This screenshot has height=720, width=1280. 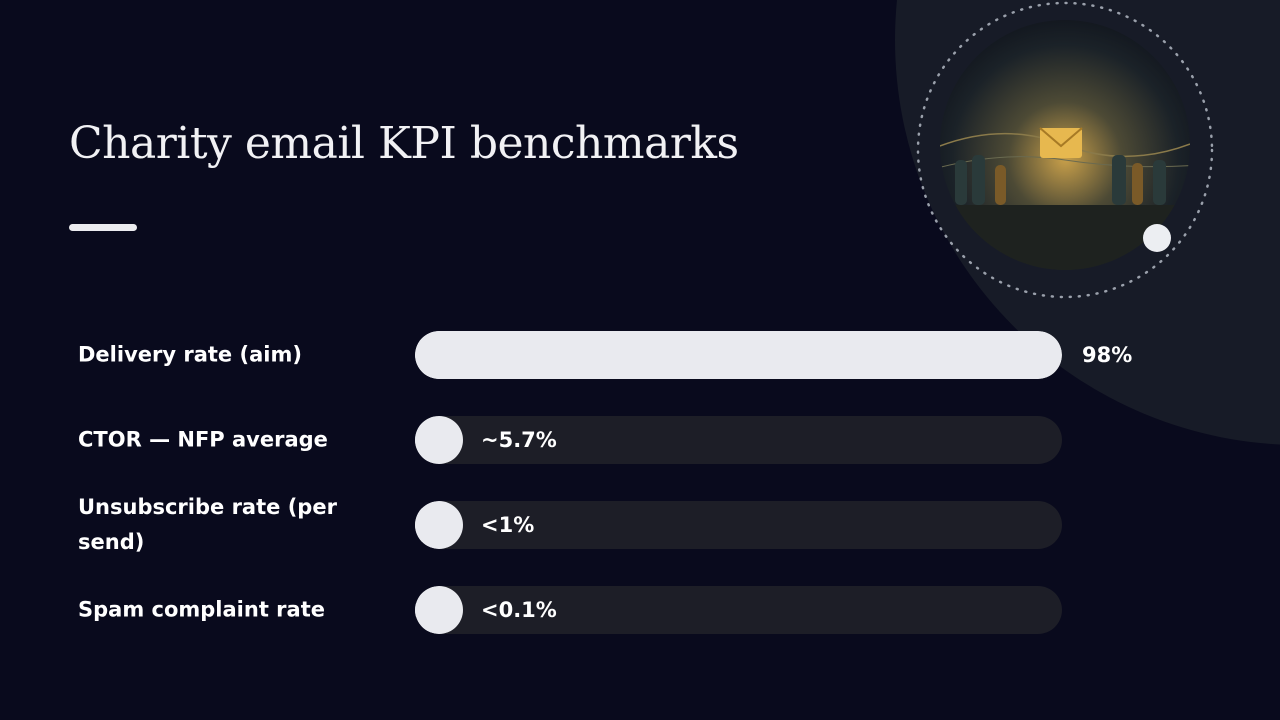 I want to click on category-label: Unsubscribe rate (per send), so click(x=207, y=524).